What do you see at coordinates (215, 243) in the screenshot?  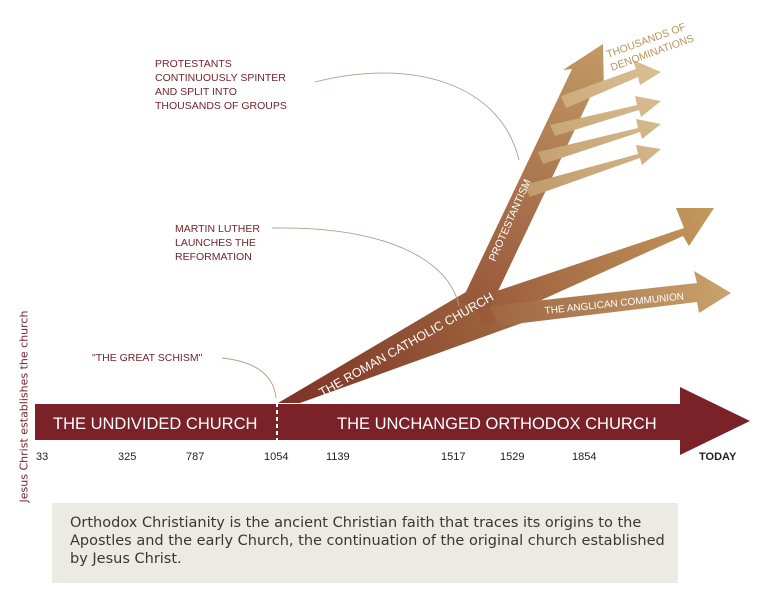 I see `luther-annotation-line-2: LAUNCHES THE` at bounding box center [215, 243].